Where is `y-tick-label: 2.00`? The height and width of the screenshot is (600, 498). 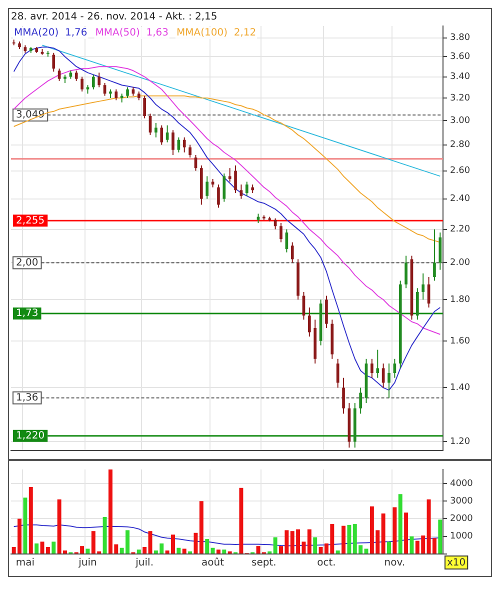
y-tick-label: 2.00 is located at coordinates (460, 263).